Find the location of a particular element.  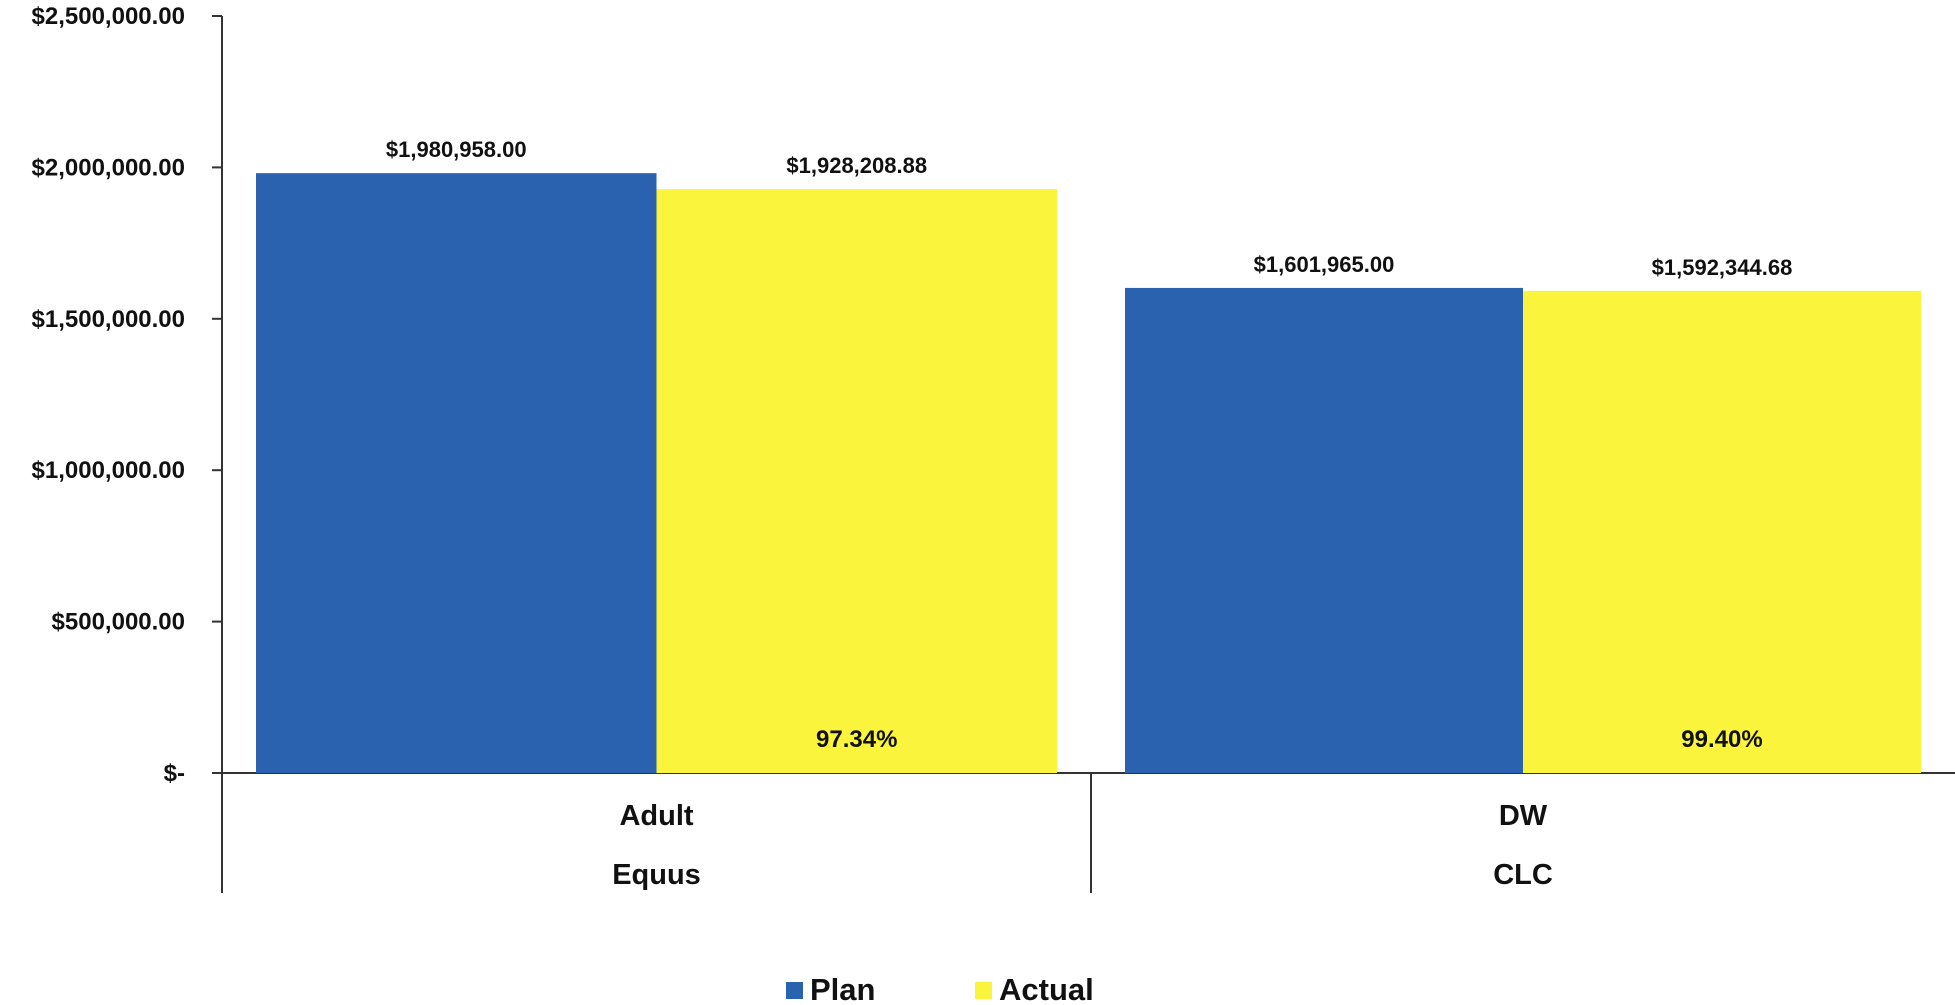

legend-label-actual: Actual is located at coordinates (1046, 988).